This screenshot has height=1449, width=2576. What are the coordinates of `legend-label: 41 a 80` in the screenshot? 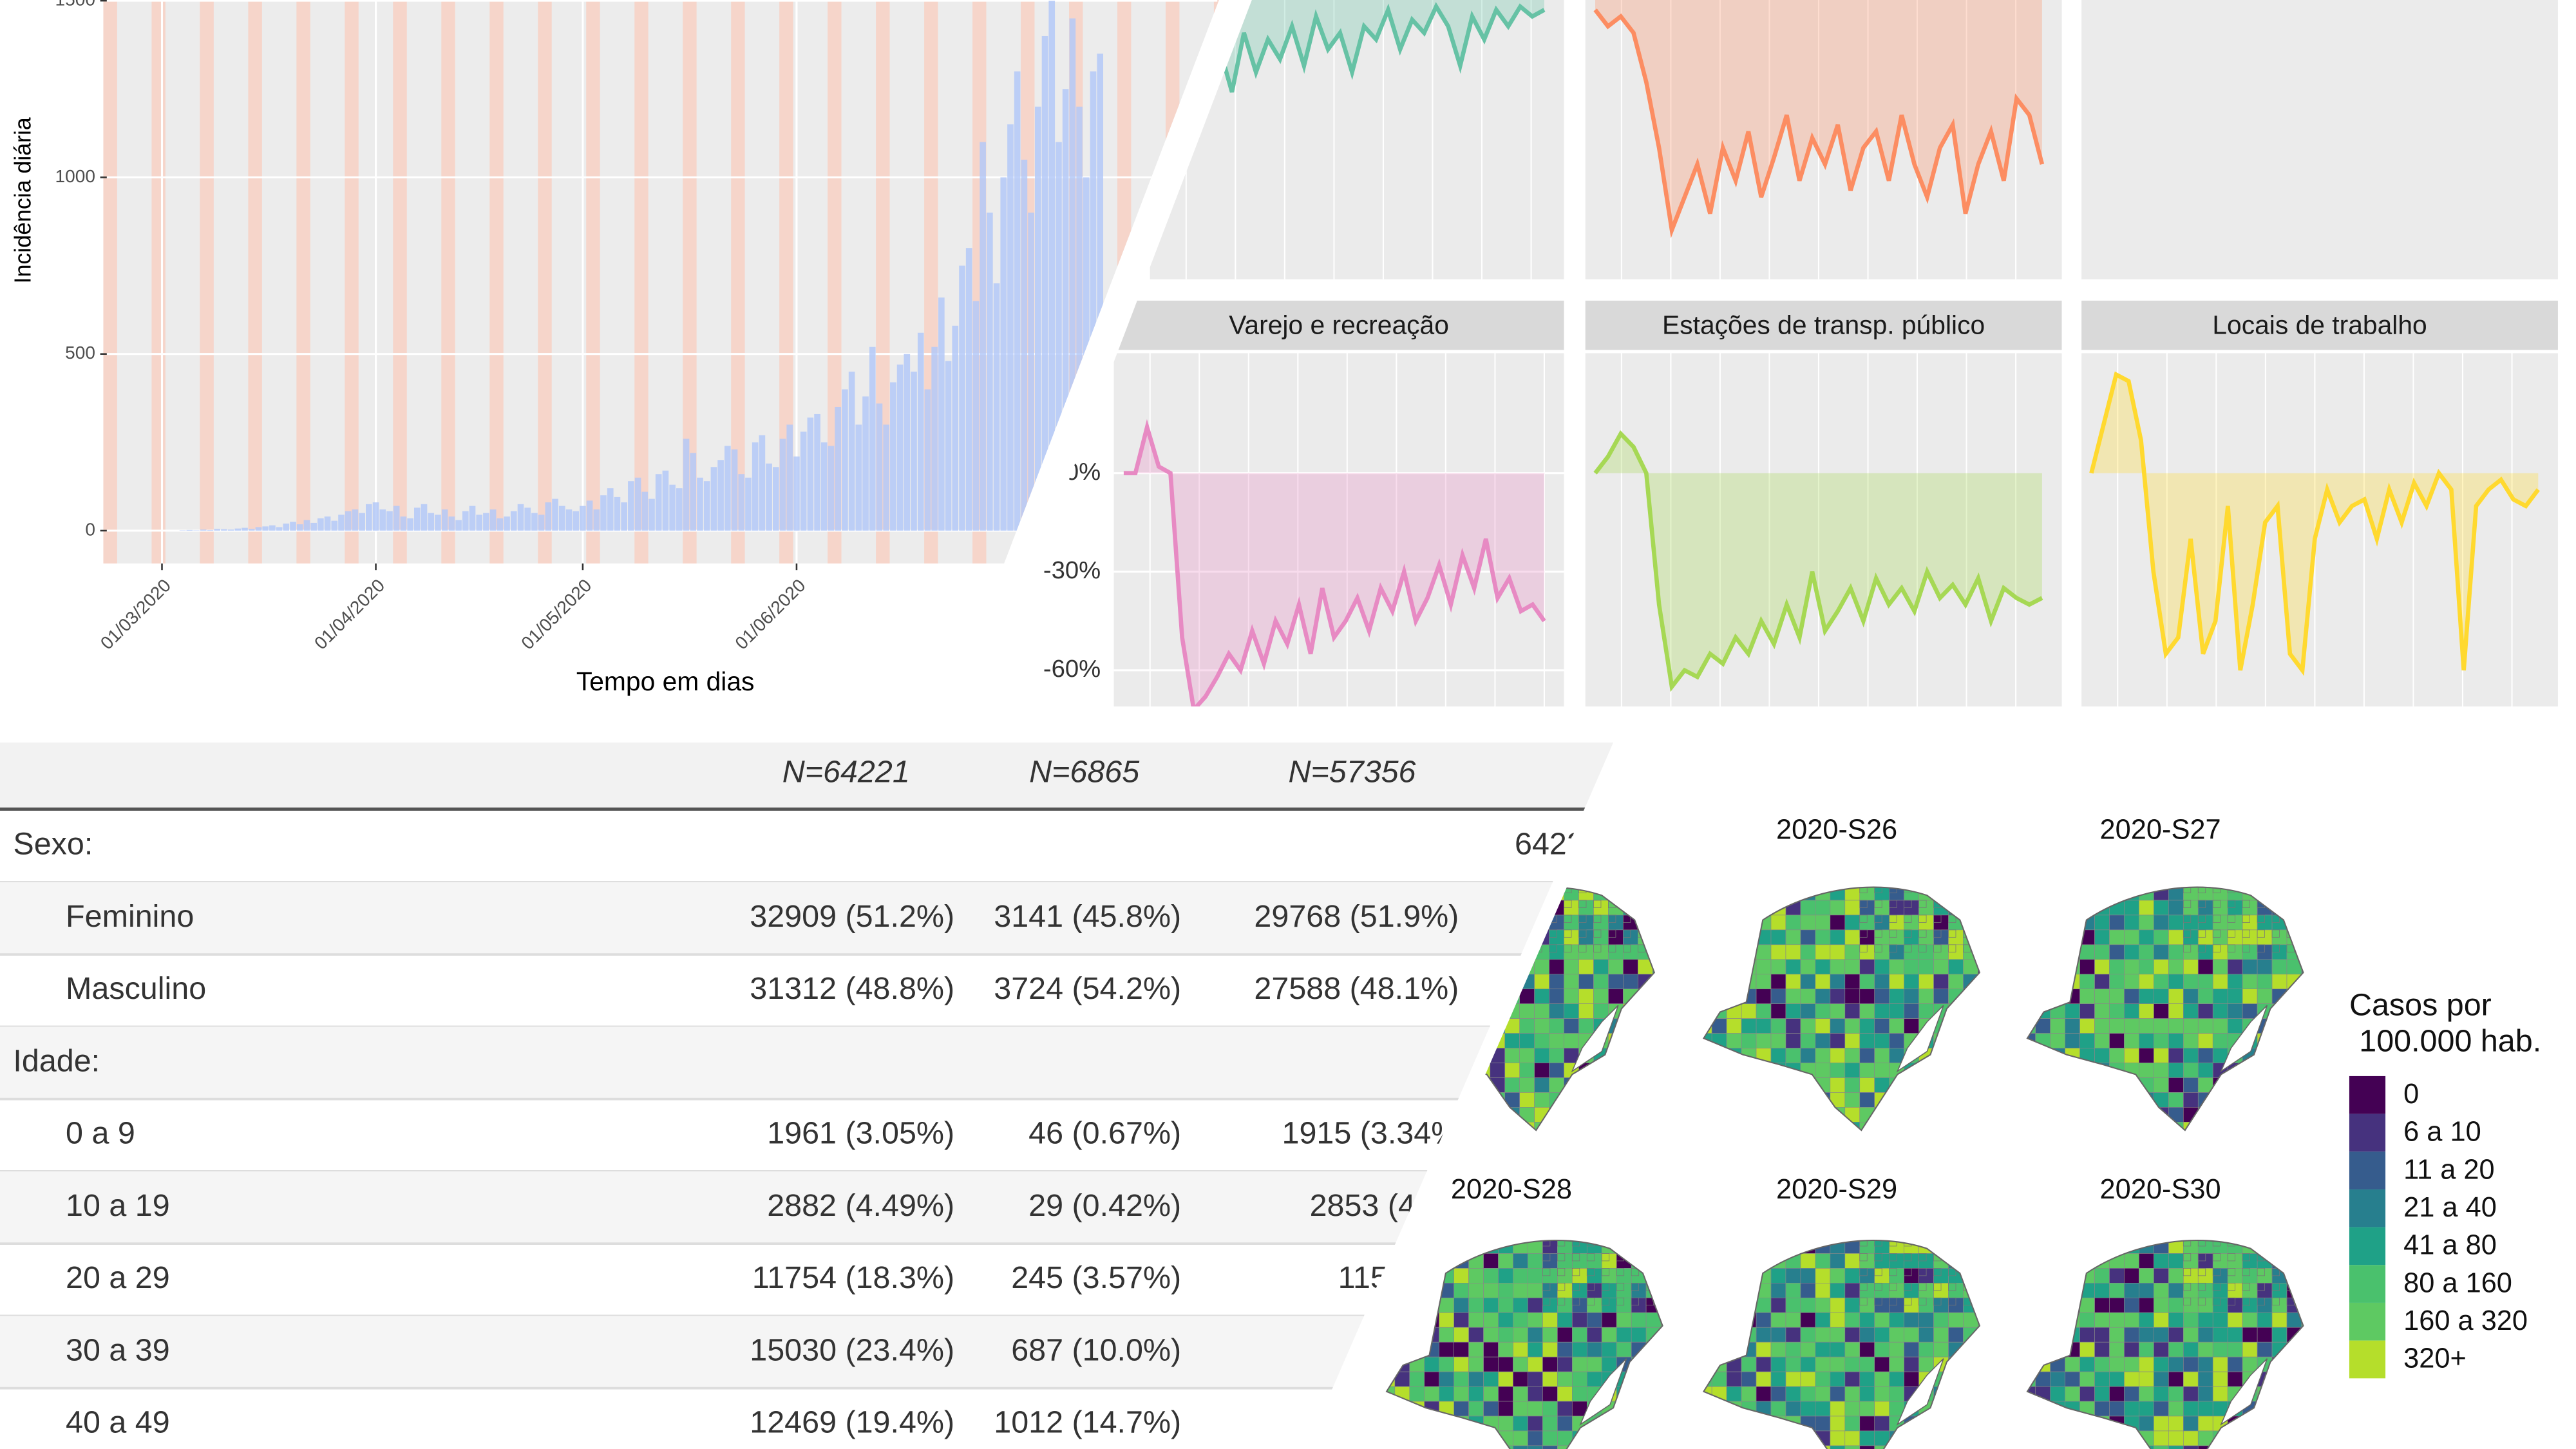 It's located at (2450, 1245).